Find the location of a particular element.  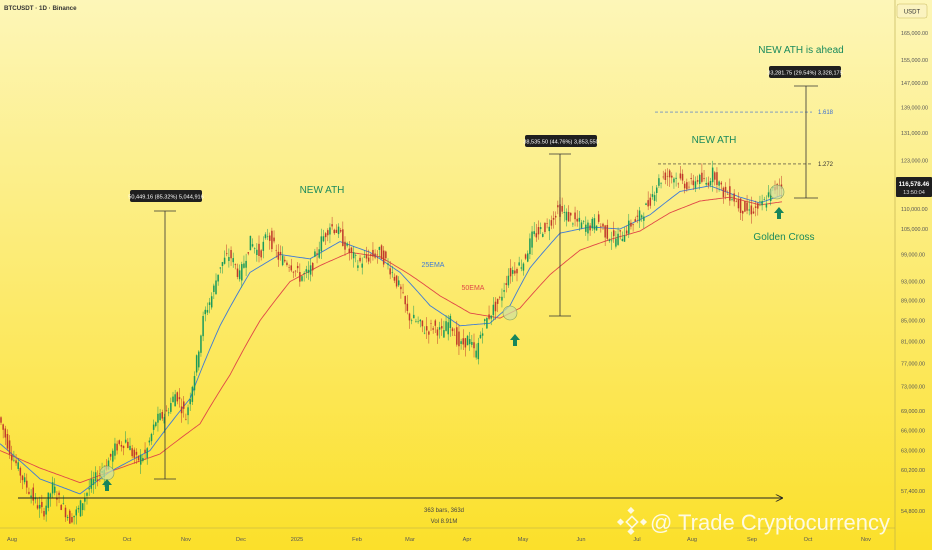

fib-levels: 1.272 1.618 is located at coordinates (744, 139).